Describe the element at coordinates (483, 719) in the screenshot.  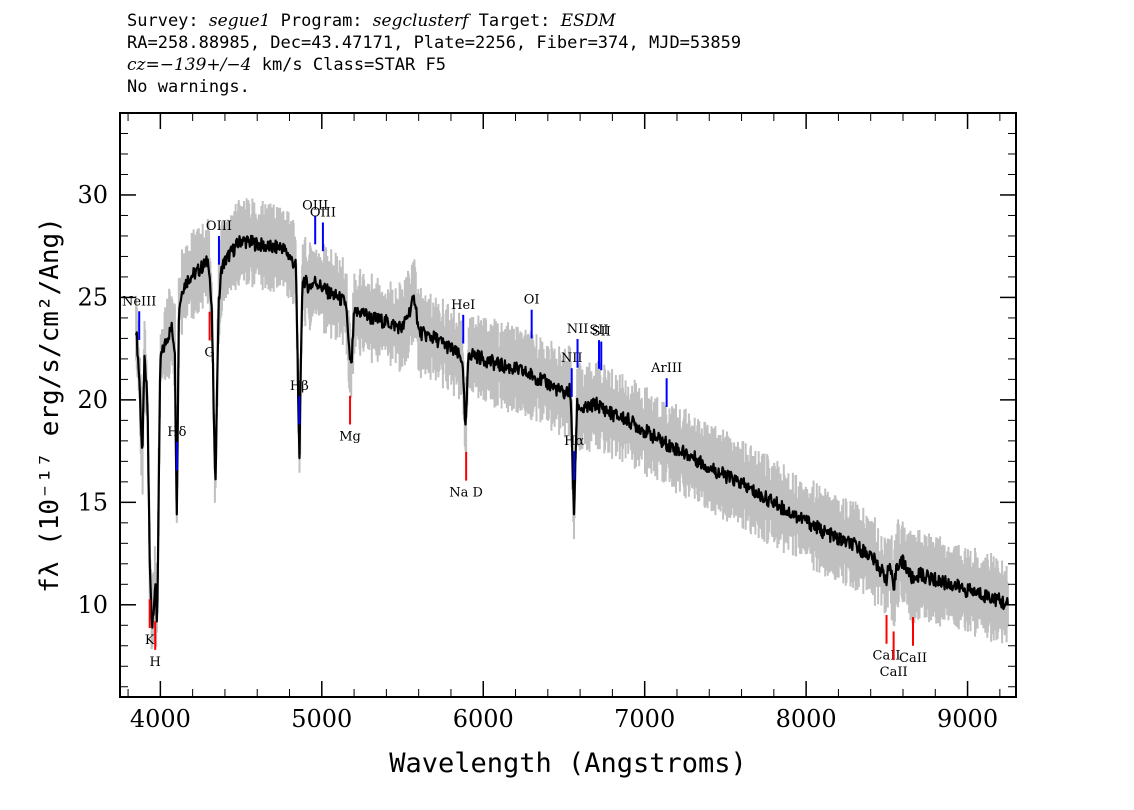
I see `x-tick-label: 6000` at that location.